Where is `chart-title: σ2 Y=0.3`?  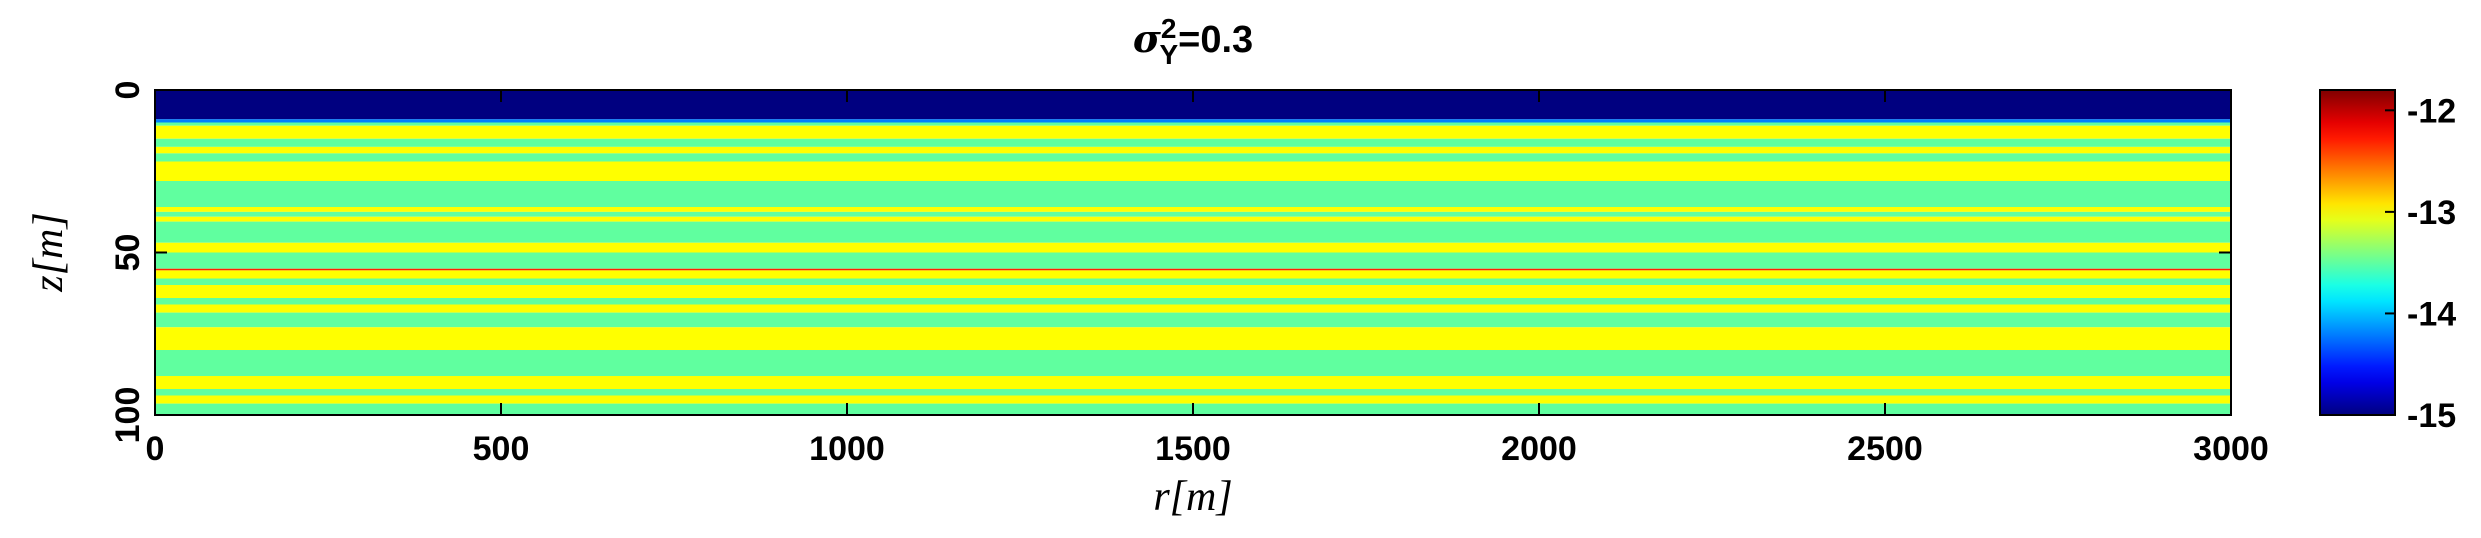
chart-title: σ2 Y=0.3 is located at coordinates (1193, 41).